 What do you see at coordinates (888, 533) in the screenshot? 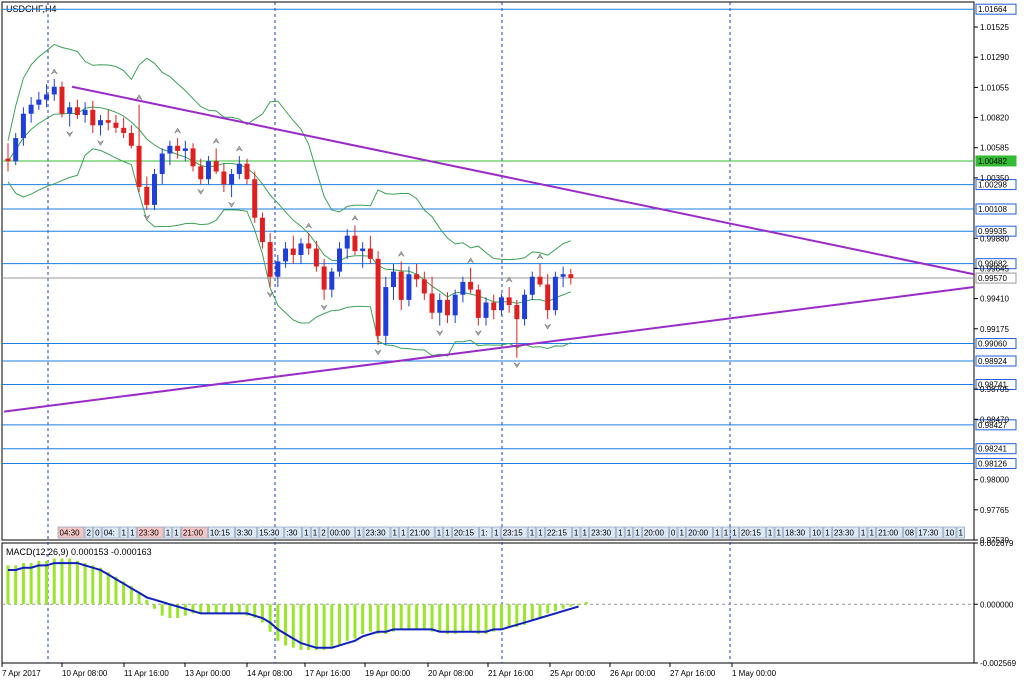
I see `time-label: 21:00` at bounding box center [888, 533].